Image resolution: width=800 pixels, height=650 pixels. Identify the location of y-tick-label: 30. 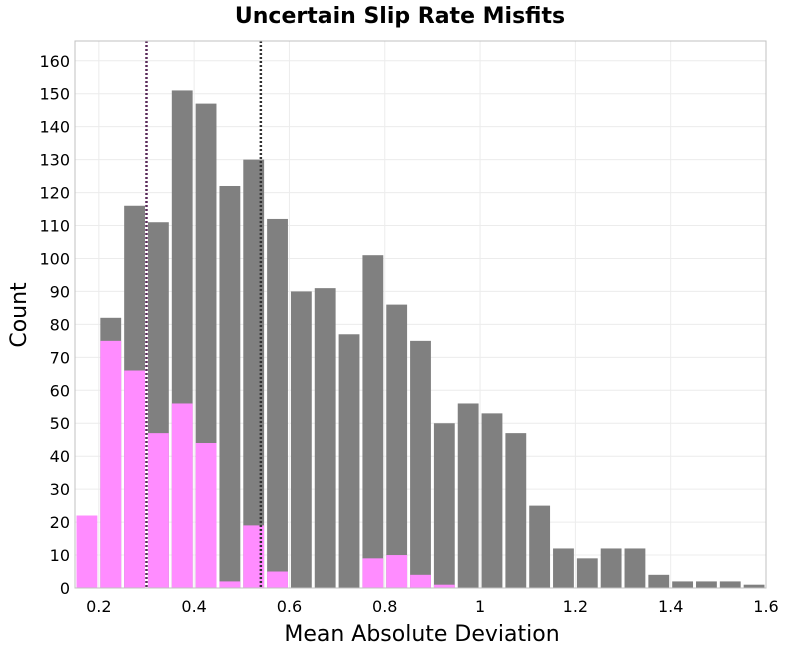
(60, 489).